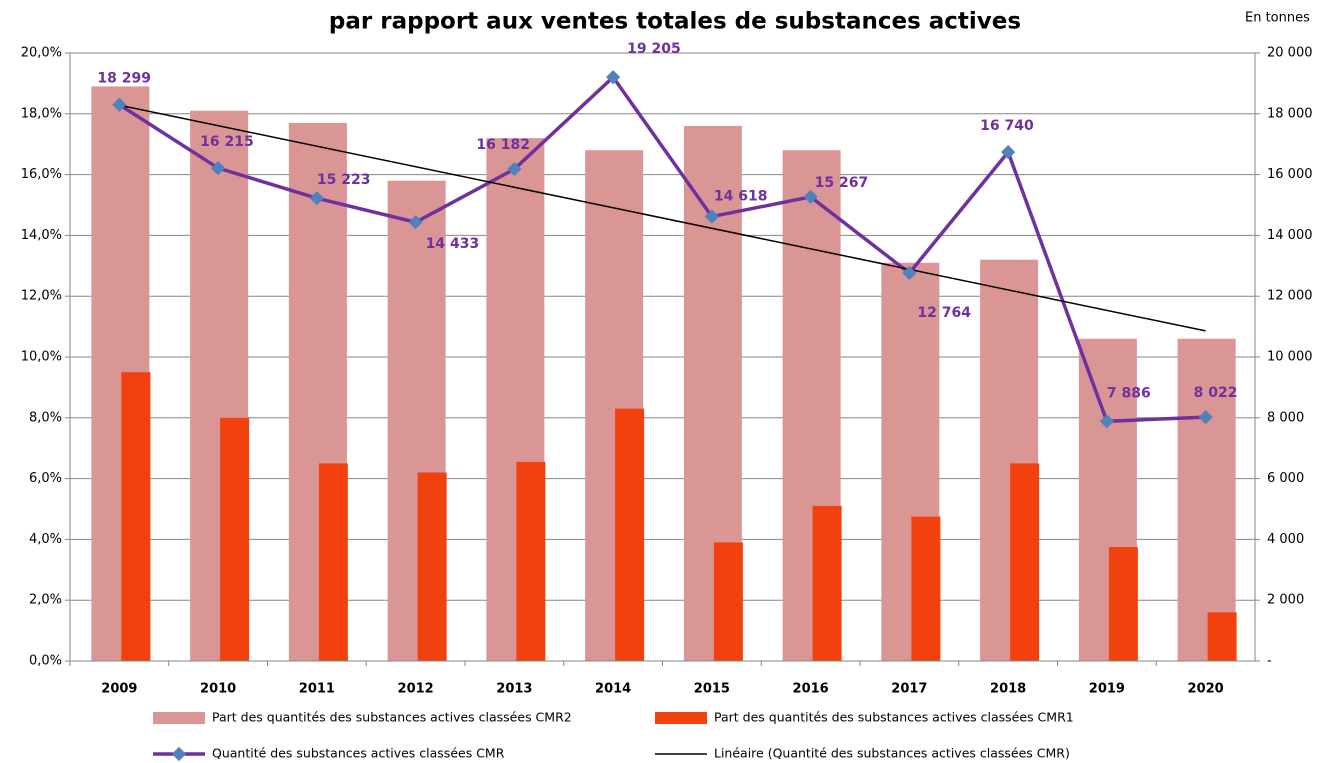  What do you see at coordinates (1206, 689) in the screenshot?
I see `x-tick-label: 2020` at bounding box center [1206, 689].